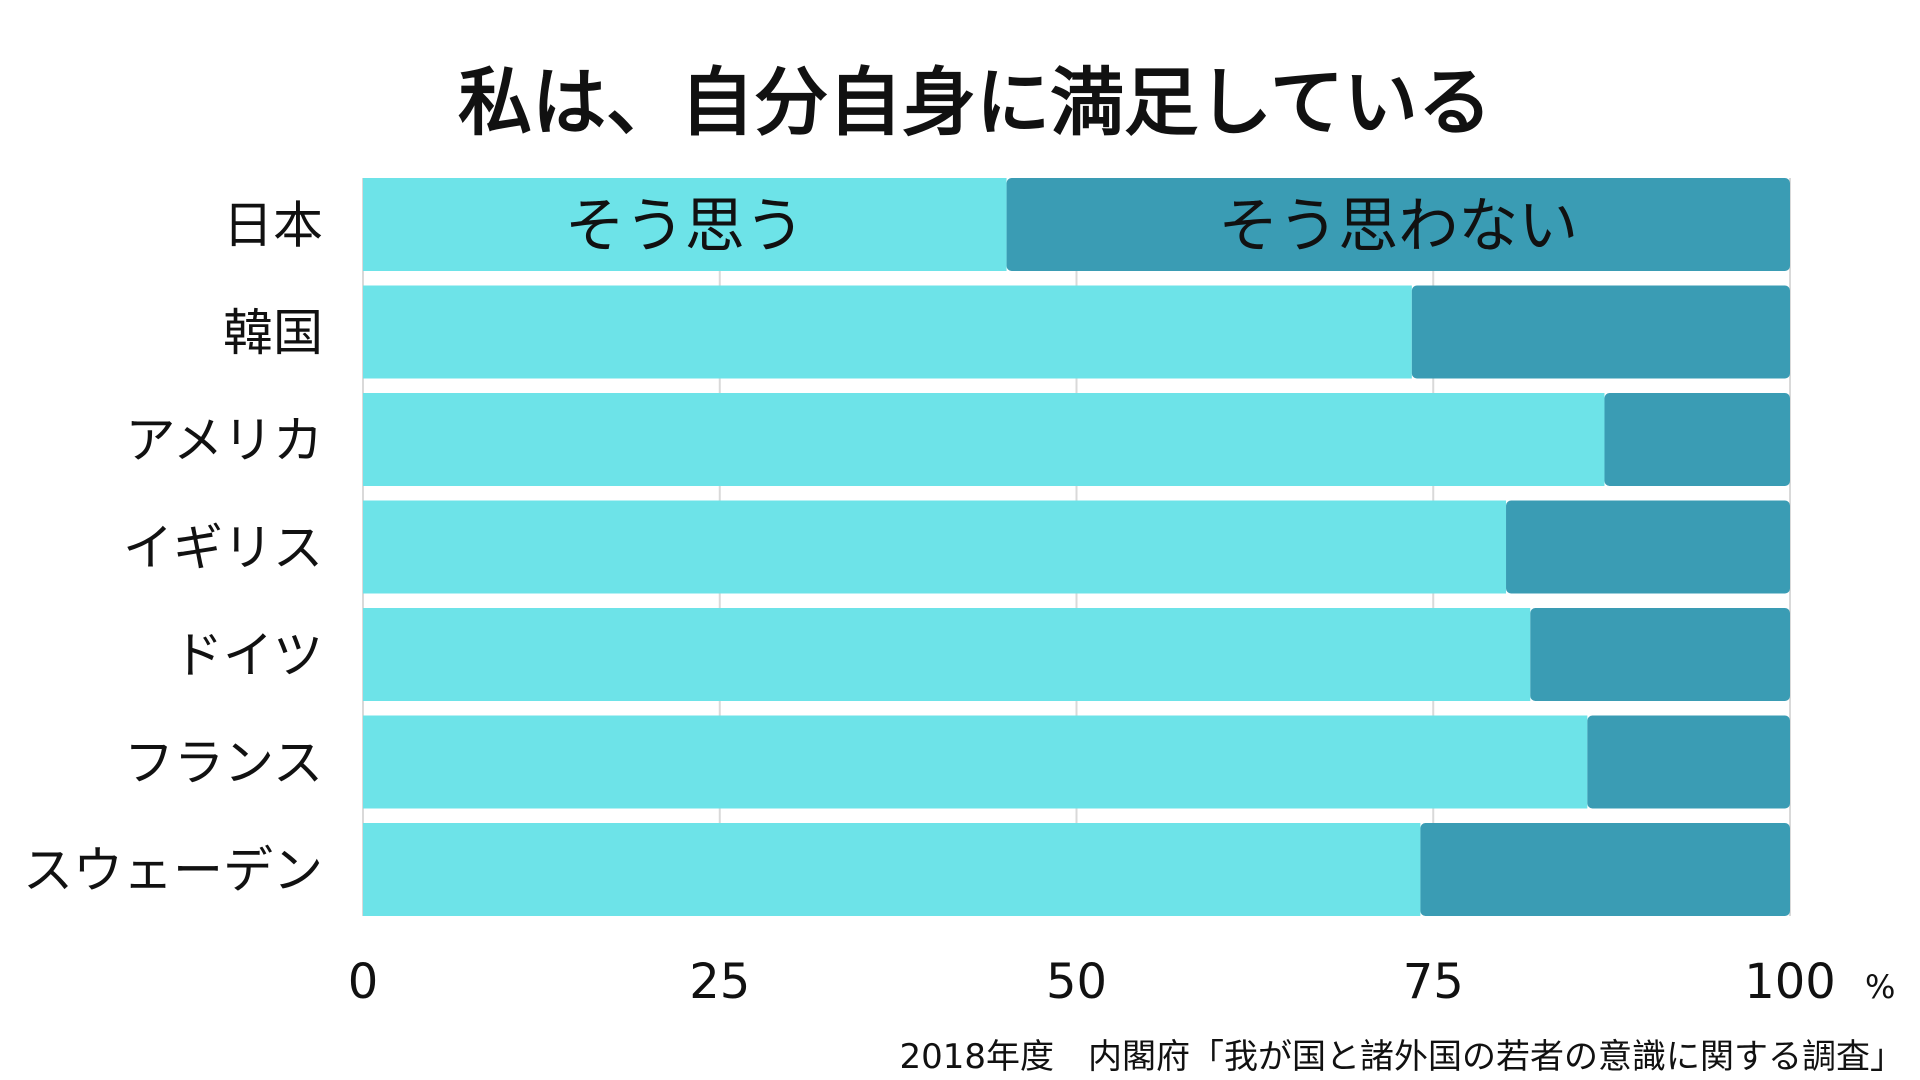  I want to click on legend-label: そう思う, so click(685, 227).